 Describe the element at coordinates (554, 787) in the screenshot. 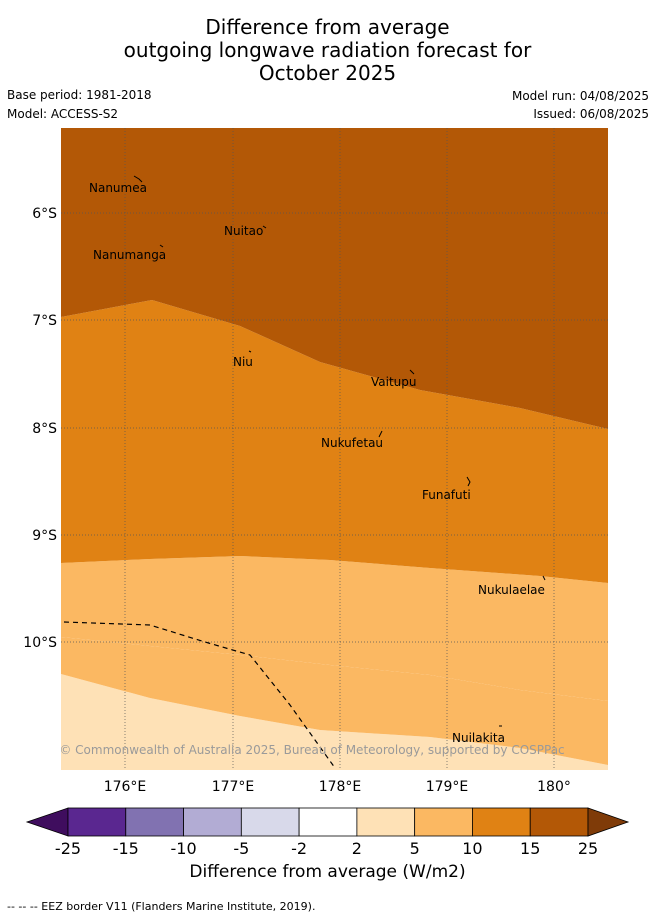

I see `lon-label: 180°` at that location.